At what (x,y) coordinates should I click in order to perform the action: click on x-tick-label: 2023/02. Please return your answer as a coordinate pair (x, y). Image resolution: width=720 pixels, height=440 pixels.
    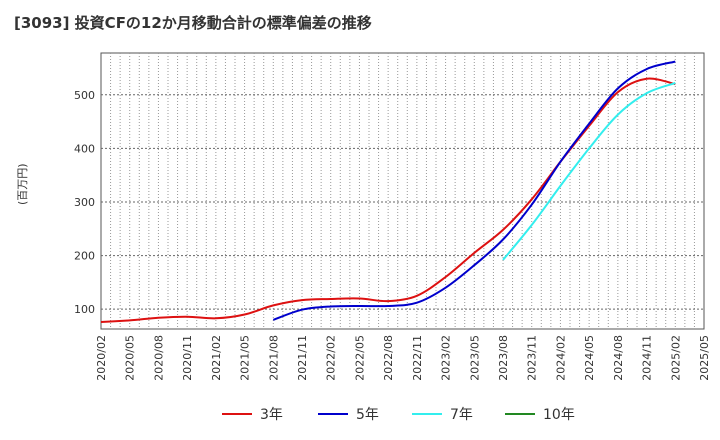
    Looking at the image, I should click on (446, 358).